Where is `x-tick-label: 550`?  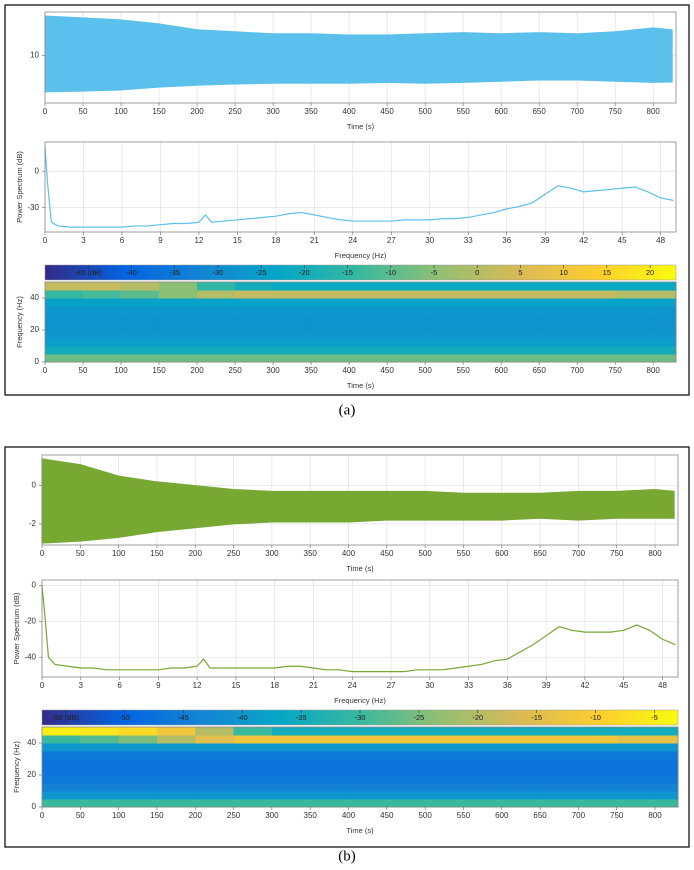
x-tick-label: 550 is located at coordinates (463, 111).